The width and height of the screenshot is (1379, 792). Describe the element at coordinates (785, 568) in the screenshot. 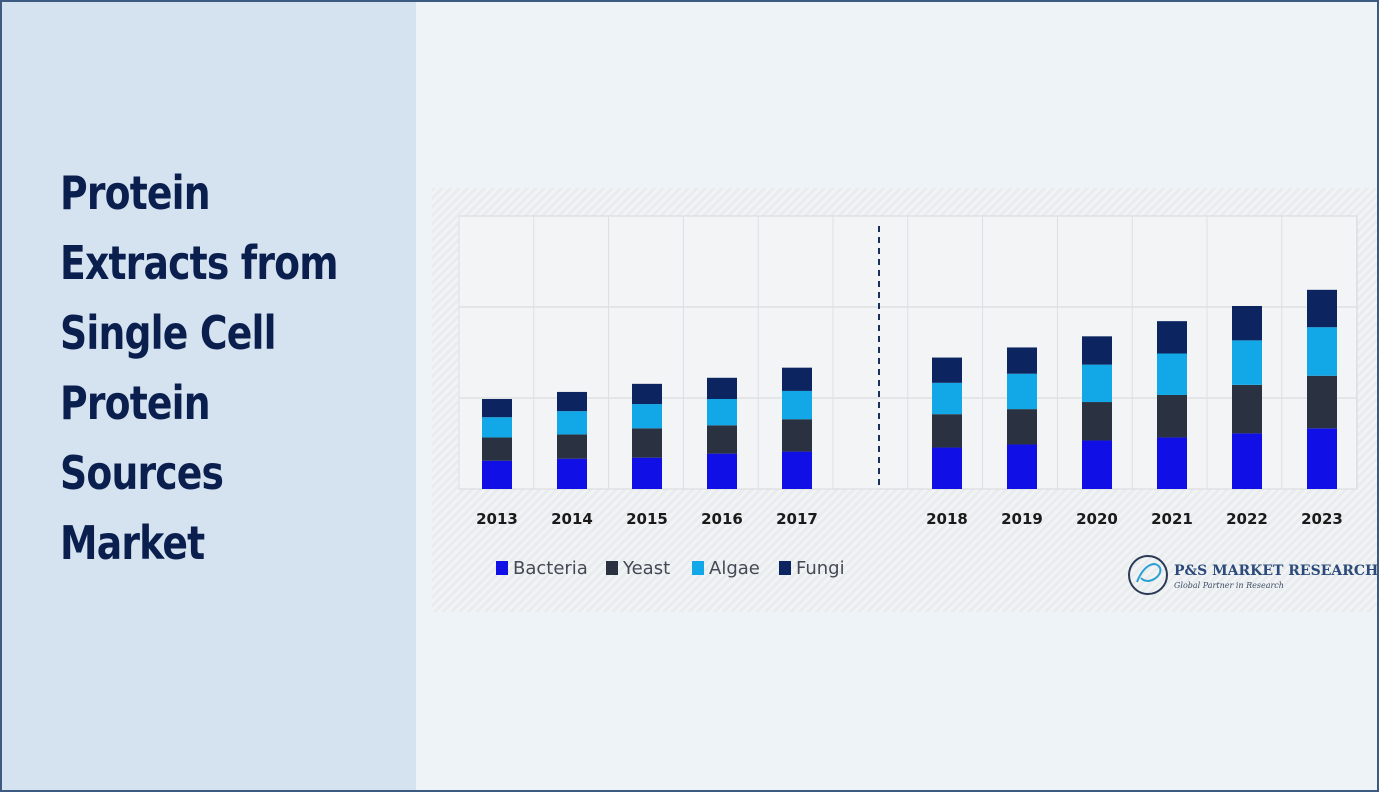

I see `legend-swatch-fungi` at that location.